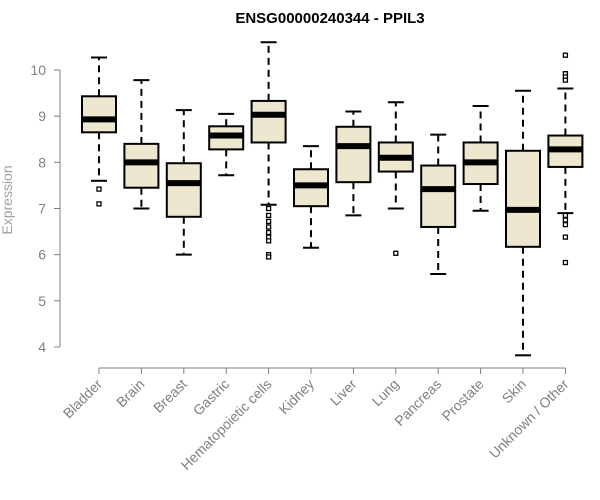 Image resolution: width=600 pixels, height=500 pixels. What do you see at coordinates (565, 159) in the screenshot?
I see `box-unknown-other` at bounding box center [565, 159].